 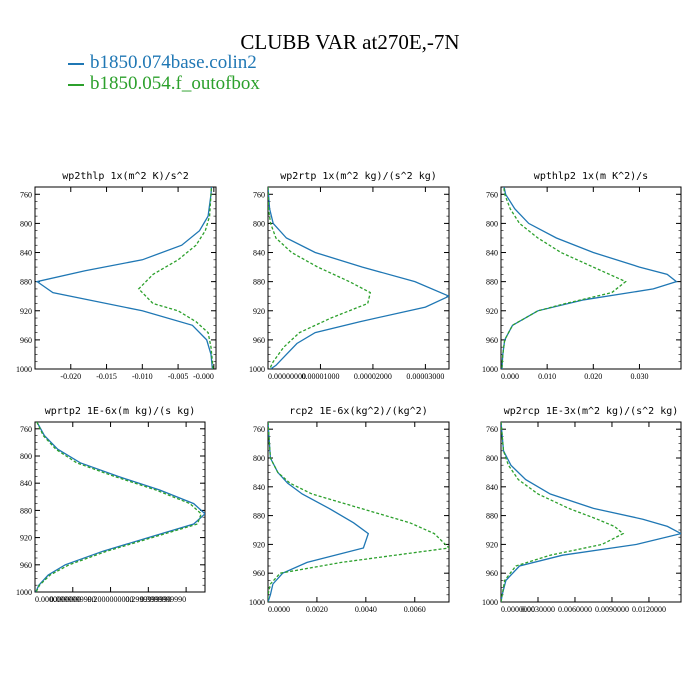 What do you see at coordinates (593, 376) in the screenshot?
I see `x-tick-label: 0.020` at bounding box center [593, 376].